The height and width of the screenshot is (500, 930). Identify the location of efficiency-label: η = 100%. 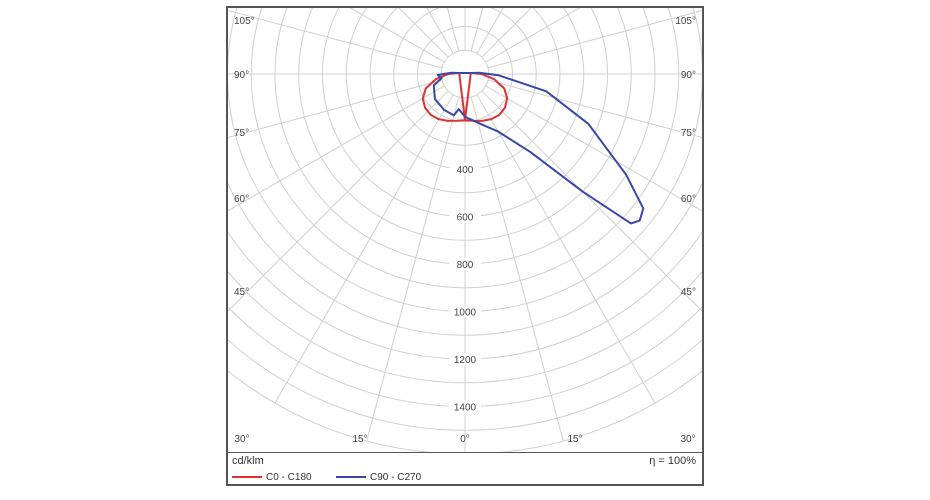
(672, 461).